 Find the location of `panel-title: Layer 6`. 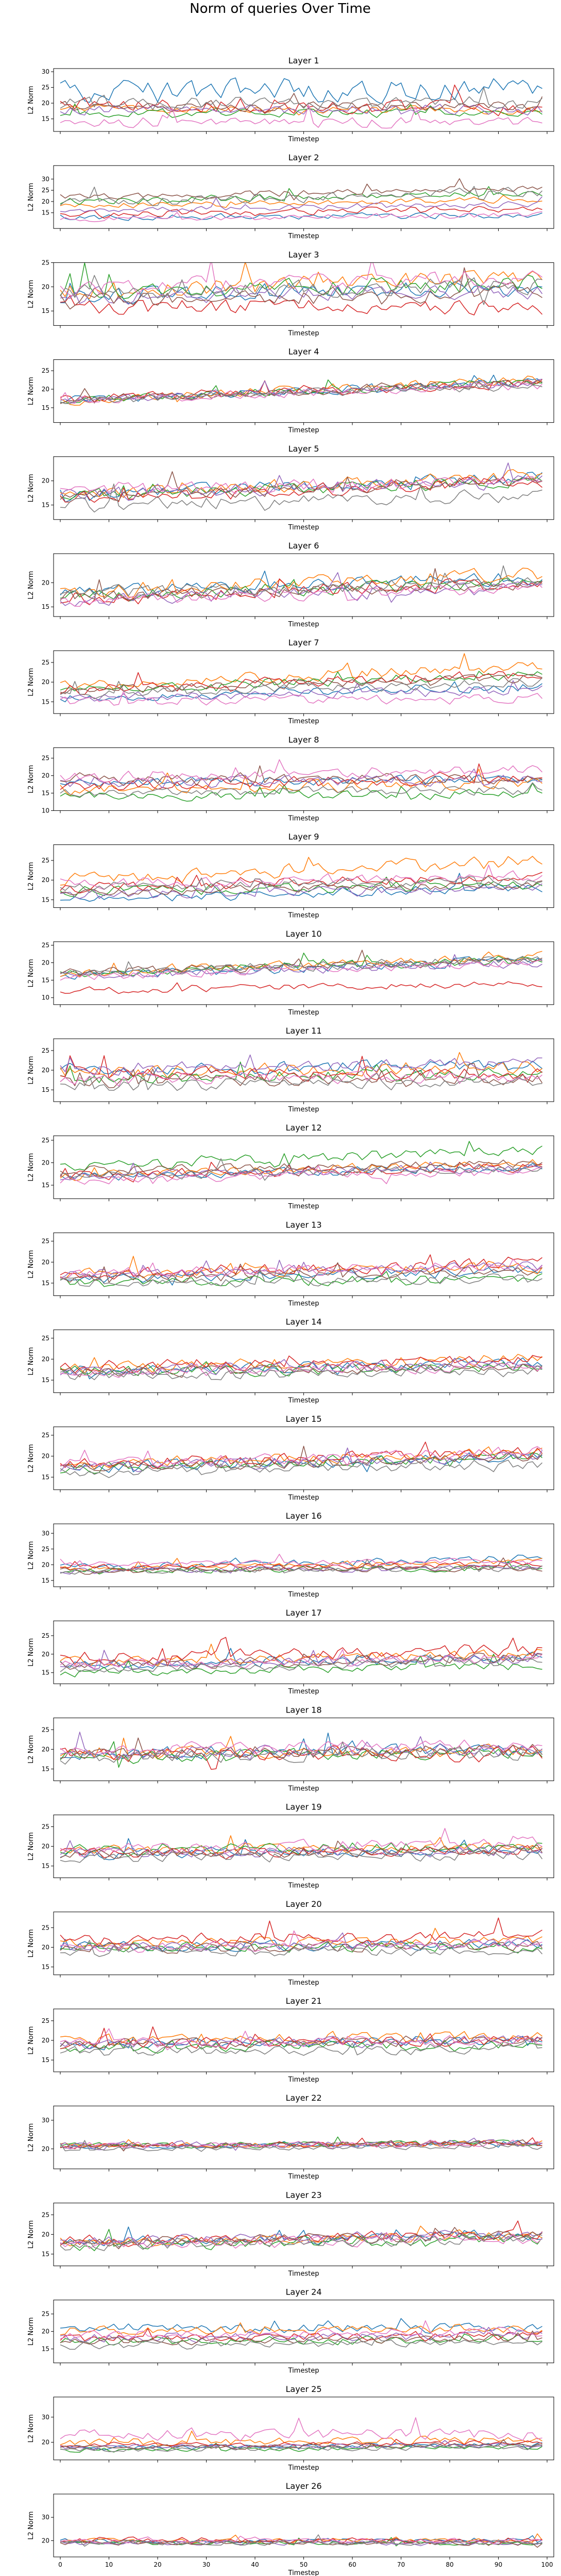

panel-title: Layer 6 is located at coordinates (303, 546).